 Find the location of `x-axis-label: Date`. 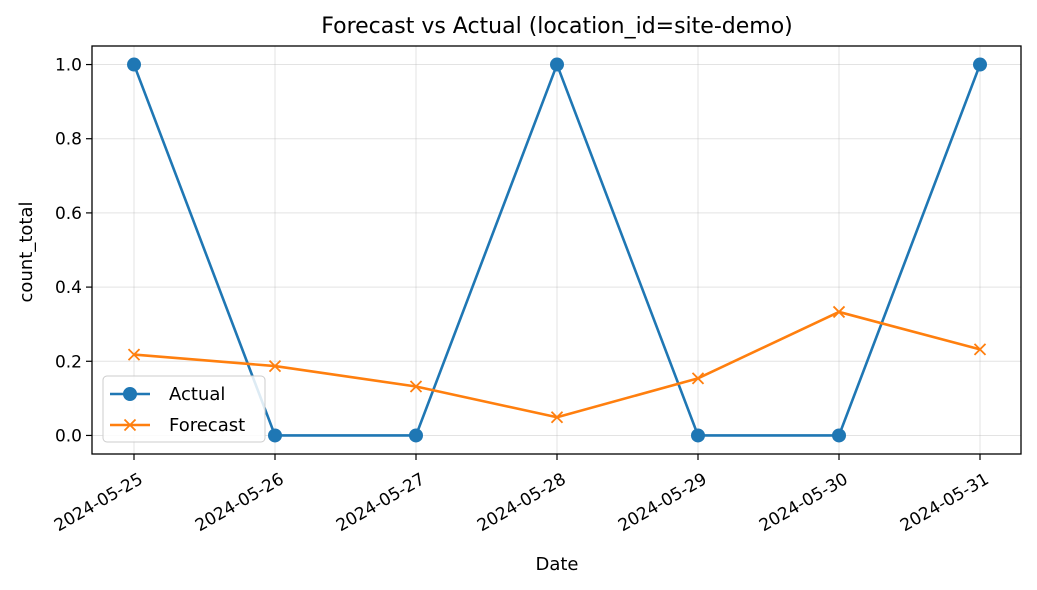

x-axis-label: Date is located at coordinates (556, 564).